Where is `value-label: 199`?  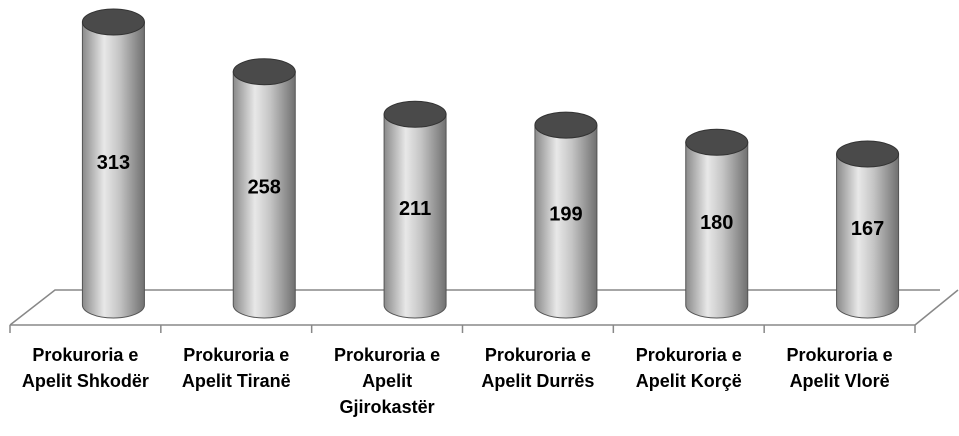
value-label: 199 is located at coordinates (565, 214).